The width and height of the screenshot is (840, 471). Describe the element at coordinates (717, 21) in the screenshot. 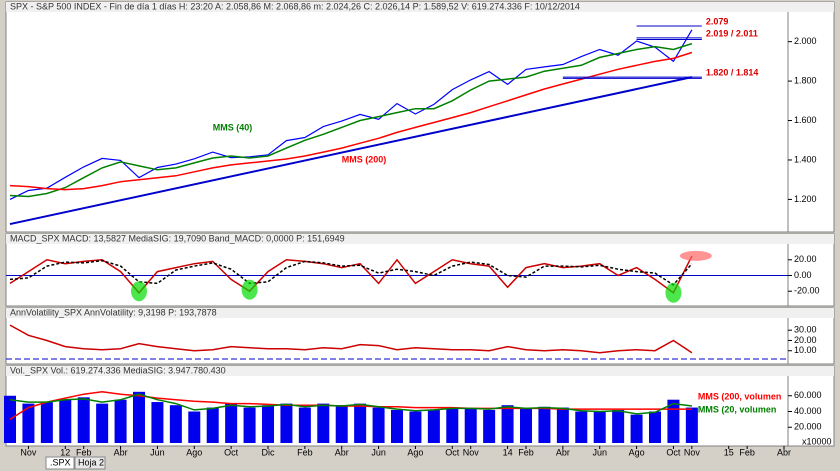

I see `level-label: 2.079` at that location.